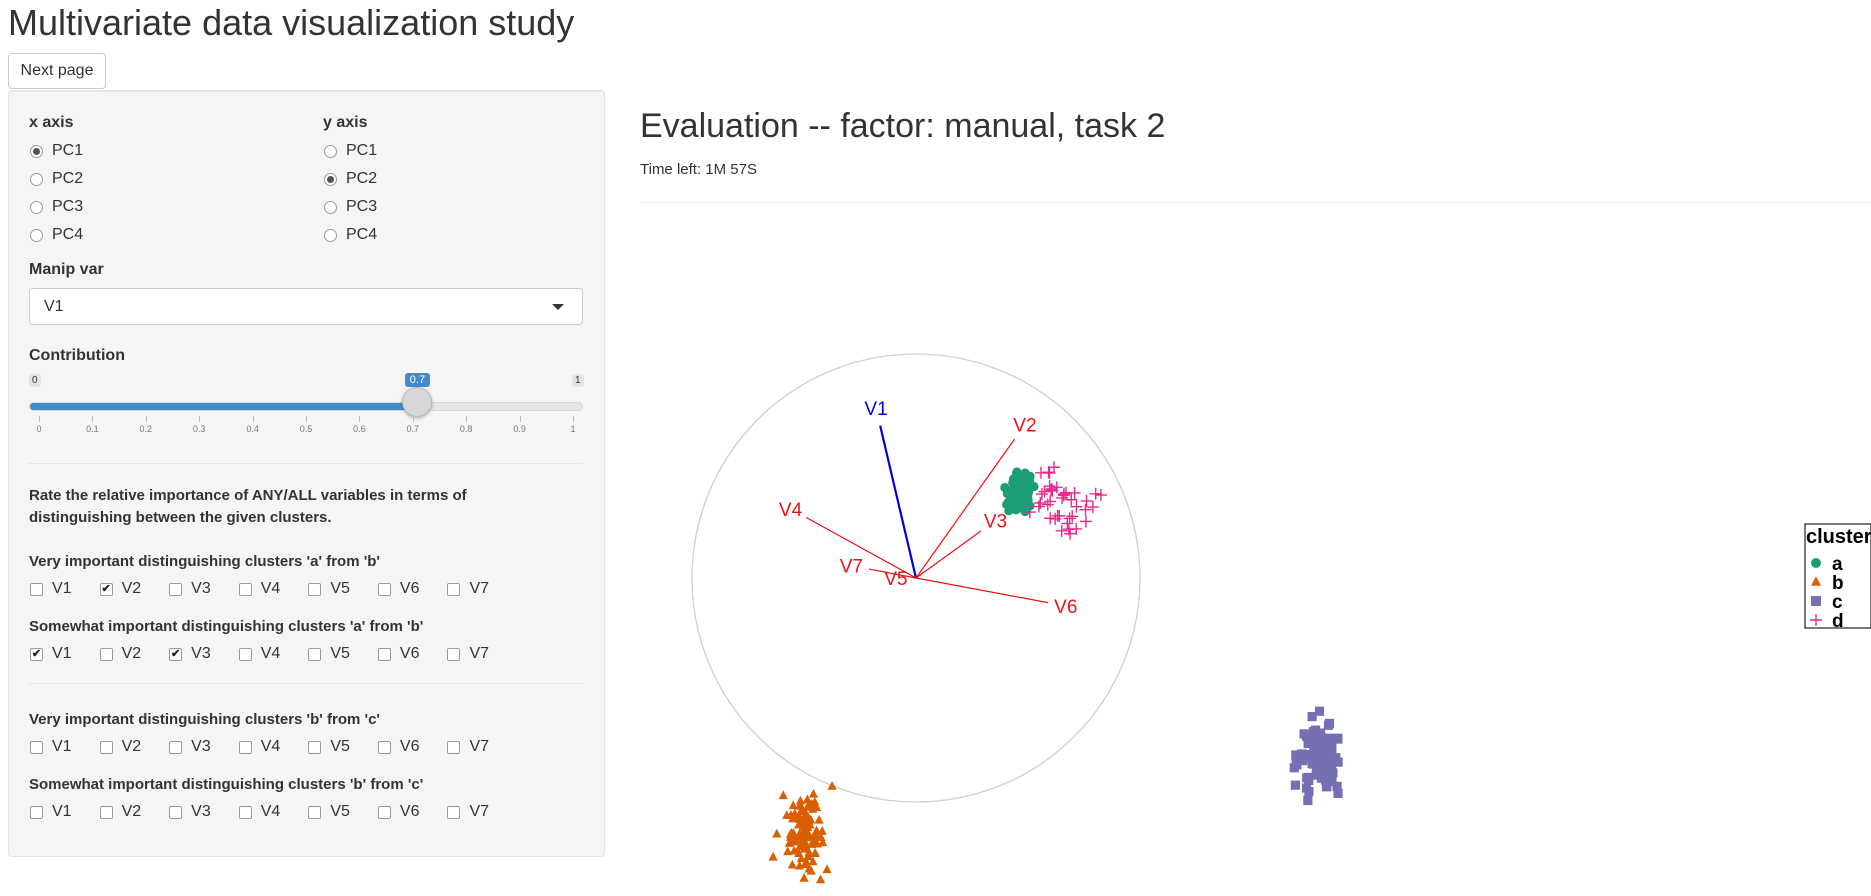 Image resolution: width=1871 pixels, height=896 pixels. What do you see at coordinates (56, 235) in the screenshot?
I see `x-axis-option-pc4: PC4` at bounding box center [56, 235].